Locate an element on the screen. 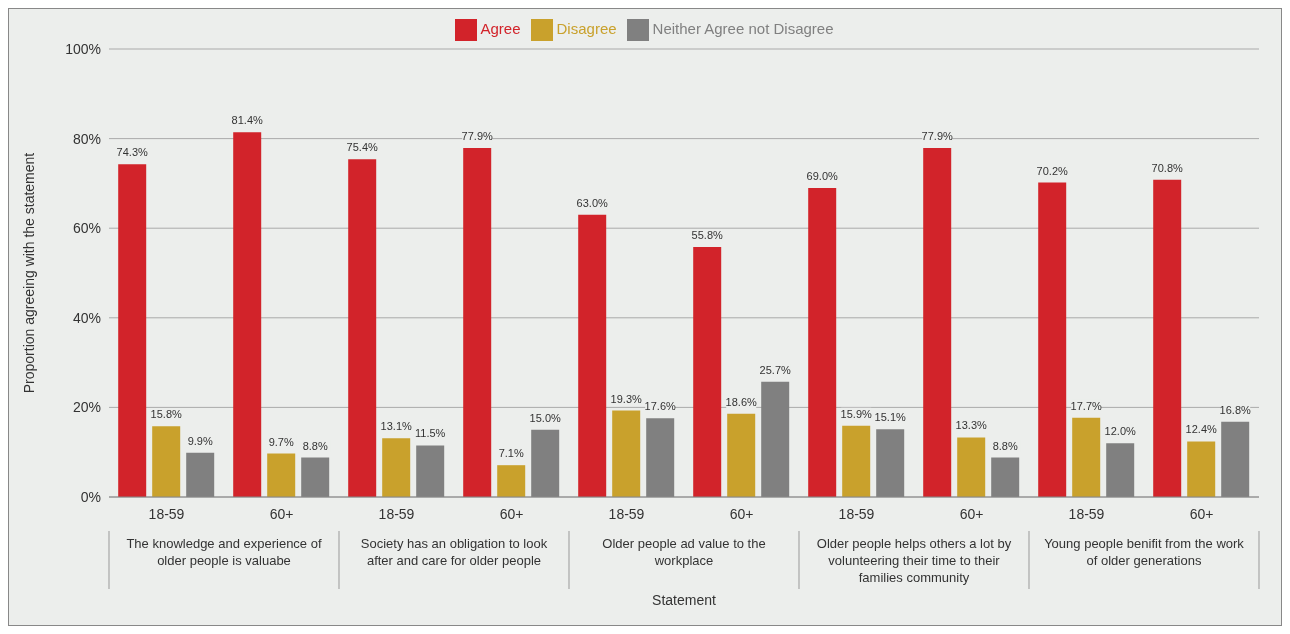  data-label: 15.0% is located at coordinates (545, 417).